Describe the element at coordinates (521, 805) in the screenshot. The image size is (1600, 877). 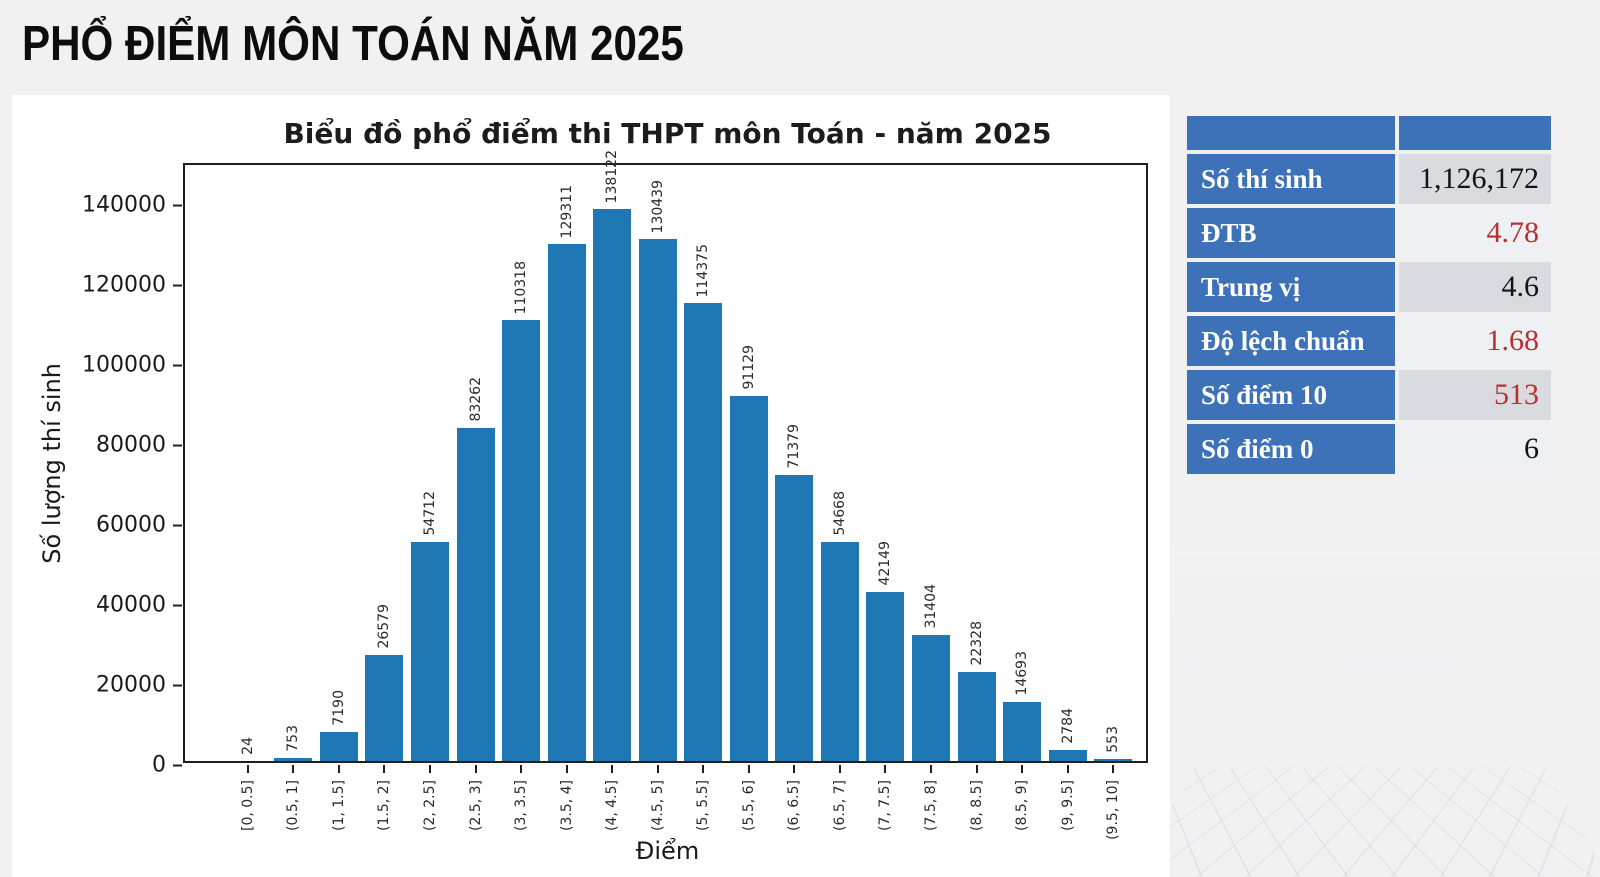
I see `x-tick-label: (3, 3.5]` at that location.